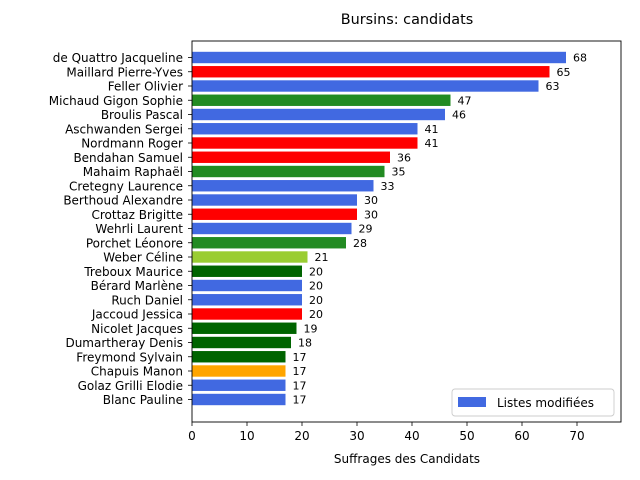  I want to click on bar-value-label: 21, so click(322, 257).